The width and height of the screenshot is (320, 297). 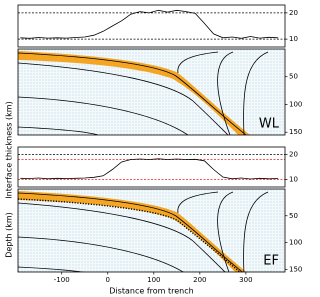 What do you see at coordinates (199, 280) in the screenshot?
I see `x-tick-label: 200` at bounding box center [199, 280].